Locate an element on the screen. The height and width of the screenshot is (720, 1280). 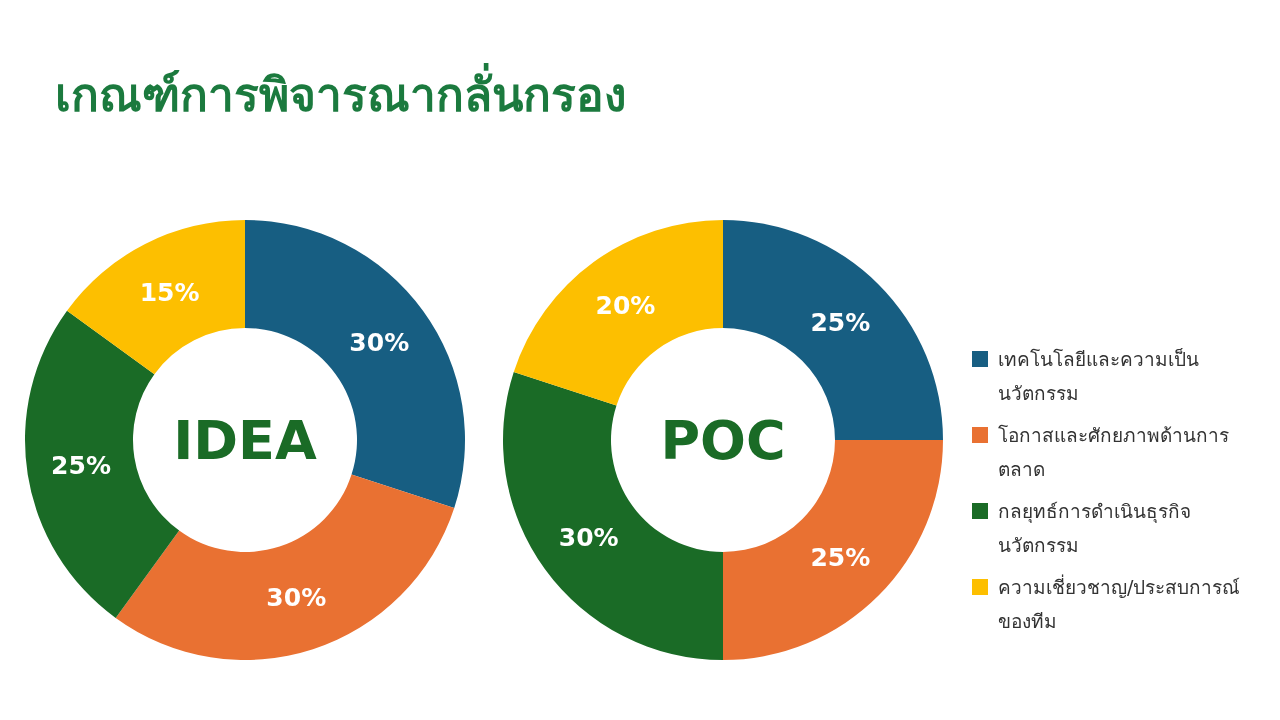
text: POC is located at coordinates (723, 440).